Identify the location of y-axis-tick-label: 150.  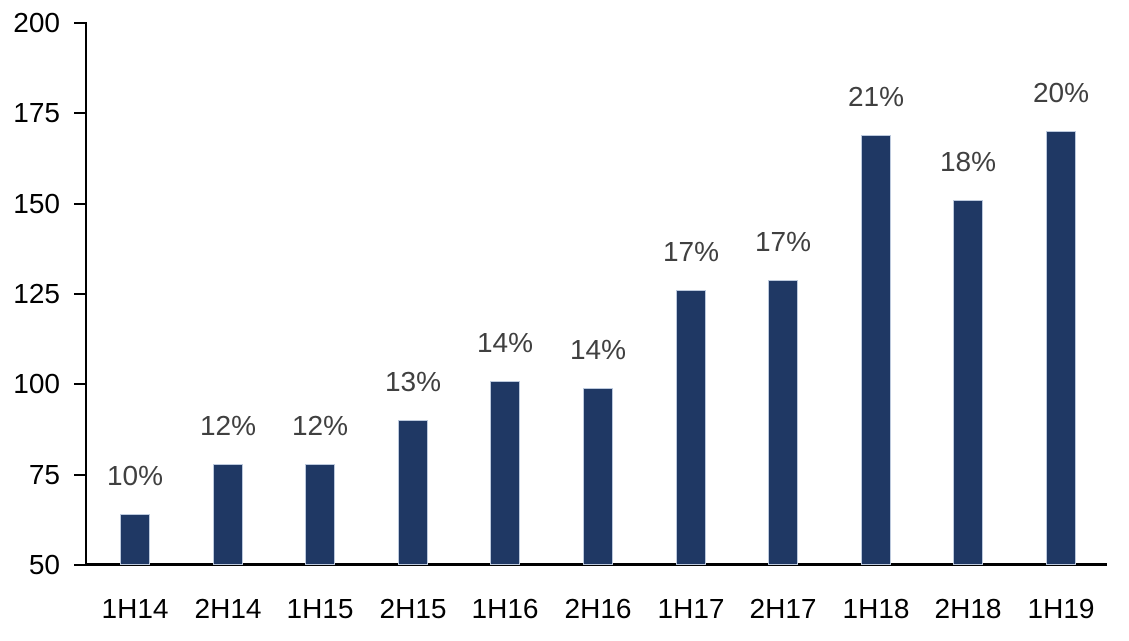
(36, 203).